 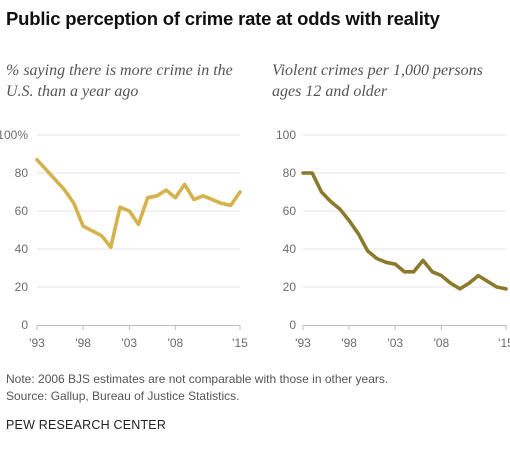 I want to click on left-y-tick-label: 40, so click(x=22, y=249).